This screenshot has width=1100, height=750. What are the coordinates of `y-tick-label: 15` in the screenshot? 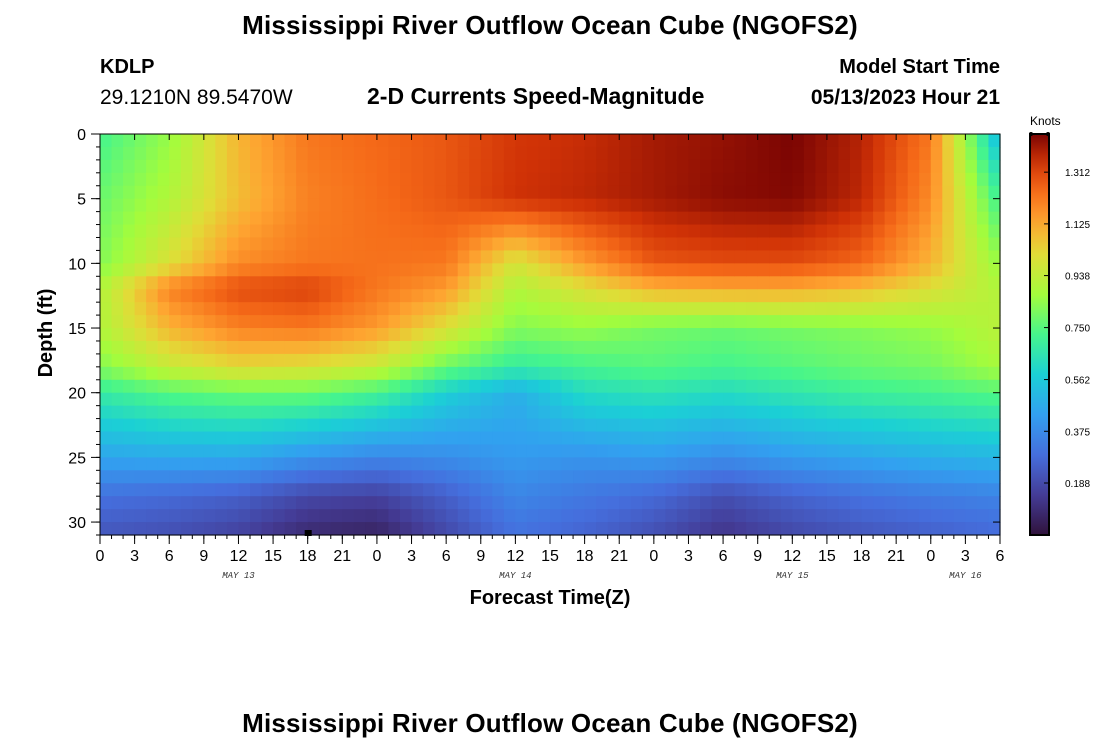 It's located at (77, 329).